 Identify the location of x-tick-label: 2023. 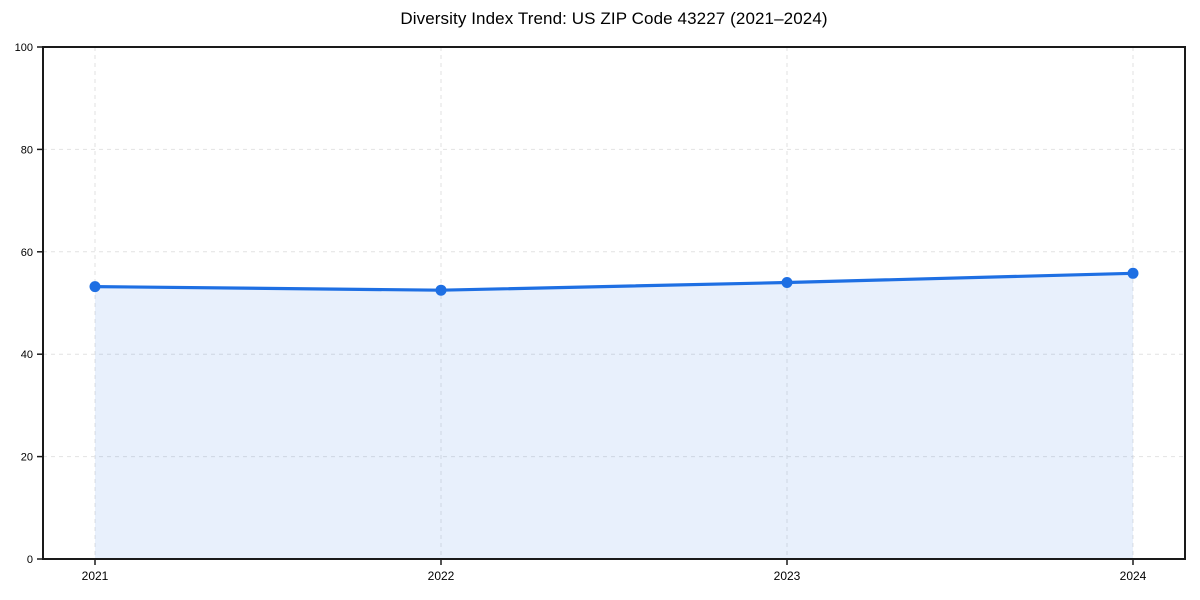
(787, 576).